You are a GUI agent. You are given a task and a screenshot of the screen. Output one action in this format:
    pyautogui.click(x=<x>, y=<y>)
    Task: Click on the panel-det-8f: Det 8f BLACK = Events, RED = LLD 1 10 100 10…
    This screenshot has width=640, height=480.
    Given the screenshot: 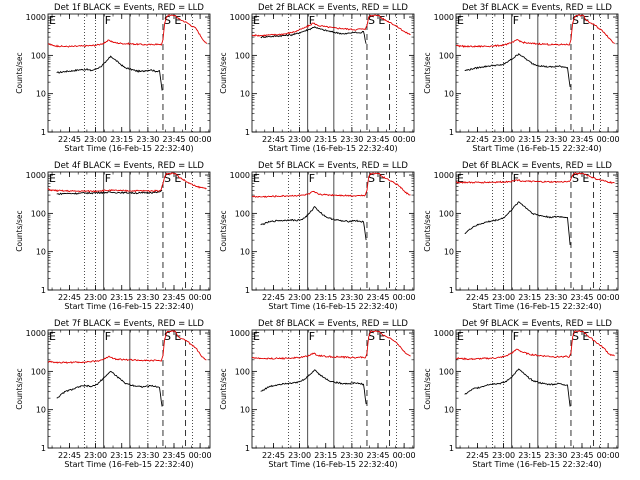 What is the action you would take?
    pyautogui.click(x=317, y=394)
    